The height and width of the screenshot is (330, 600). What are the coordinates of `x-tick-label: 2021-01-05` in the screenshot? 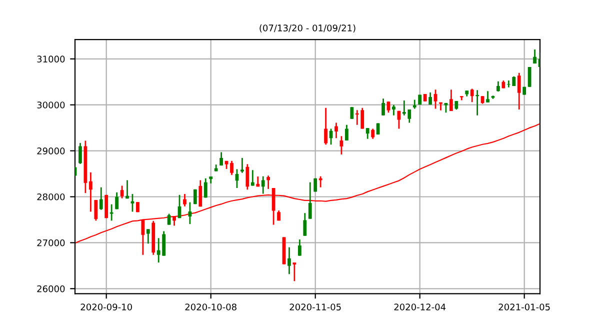 It's located at (524, 307).